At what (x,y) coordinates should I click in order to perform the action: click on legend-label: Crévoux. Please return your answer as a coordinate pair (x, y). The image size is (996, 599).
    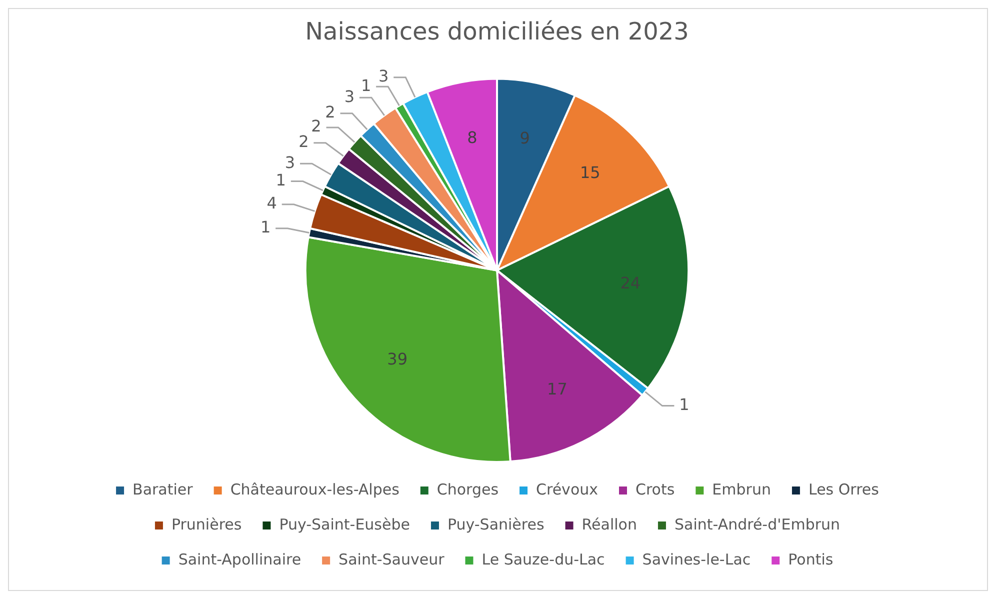
    Looking at the image, I should click on (567, 489).